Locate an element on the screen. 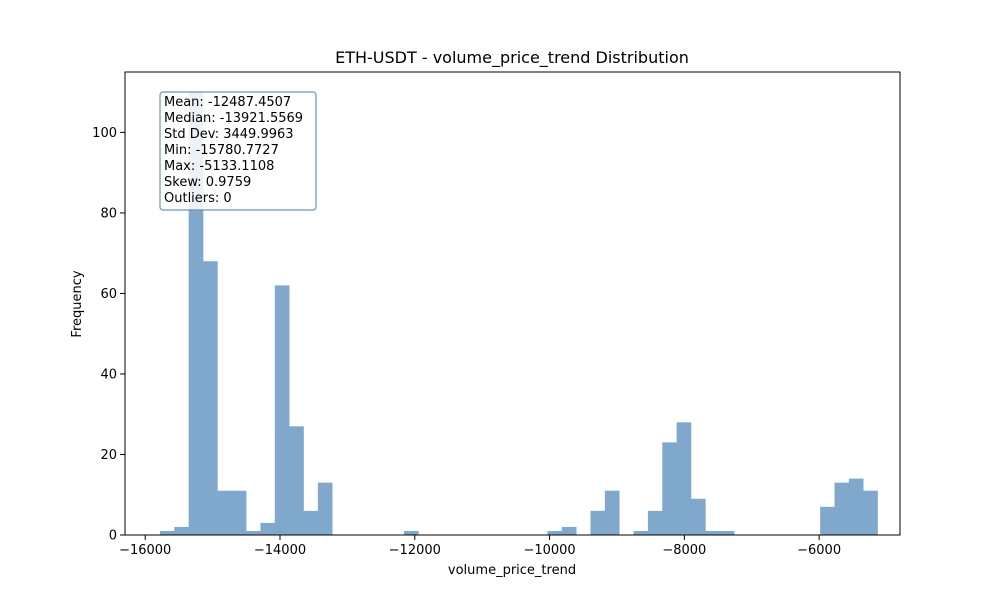  x-tick-label: −12000 is located at coordinates (415, 550).